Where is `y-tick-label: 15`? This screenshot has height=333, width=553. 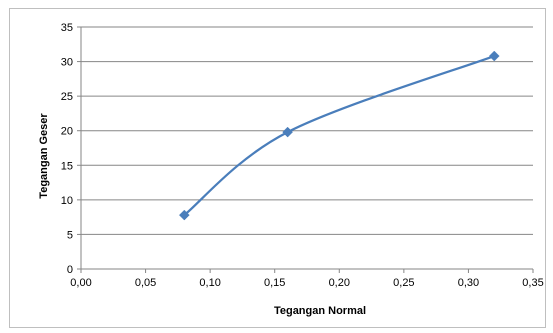 y-tick-label: 15 is located at coordinates (67, 166).